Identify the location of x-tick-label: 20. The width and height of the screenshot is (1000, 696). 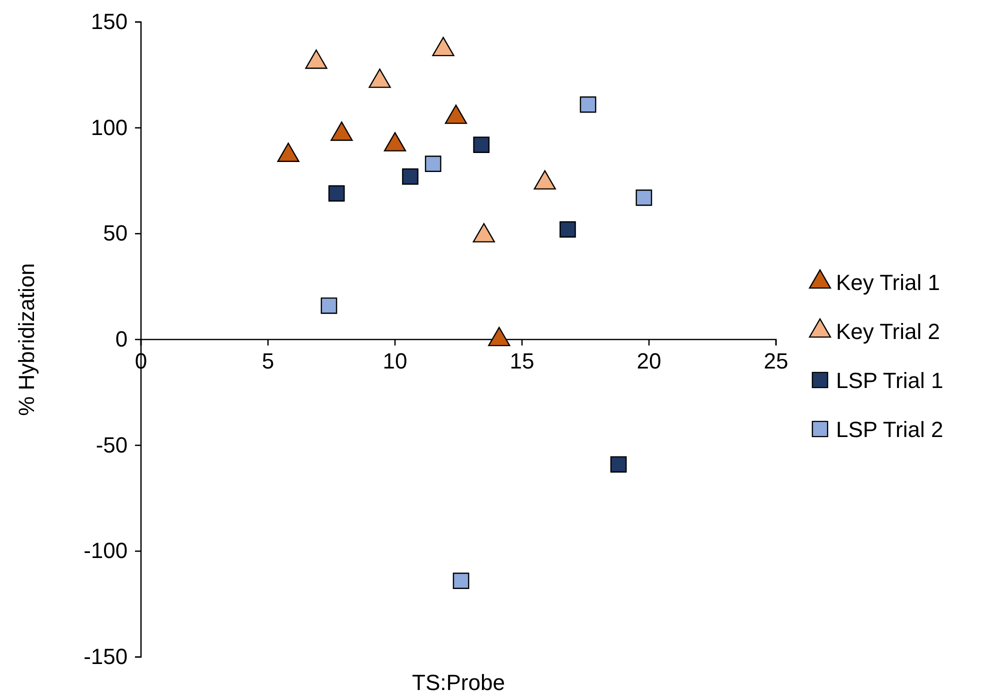
(649, 361).